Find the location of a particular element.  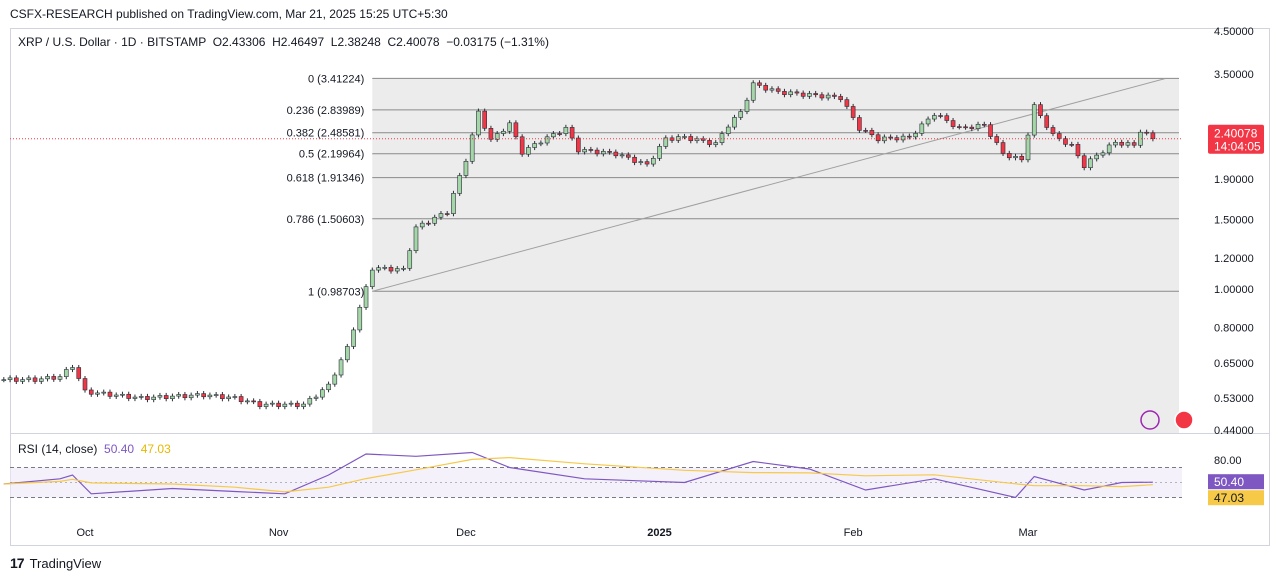

price-axis-tick: 1.20000 is located at coordinates (1234, 259).